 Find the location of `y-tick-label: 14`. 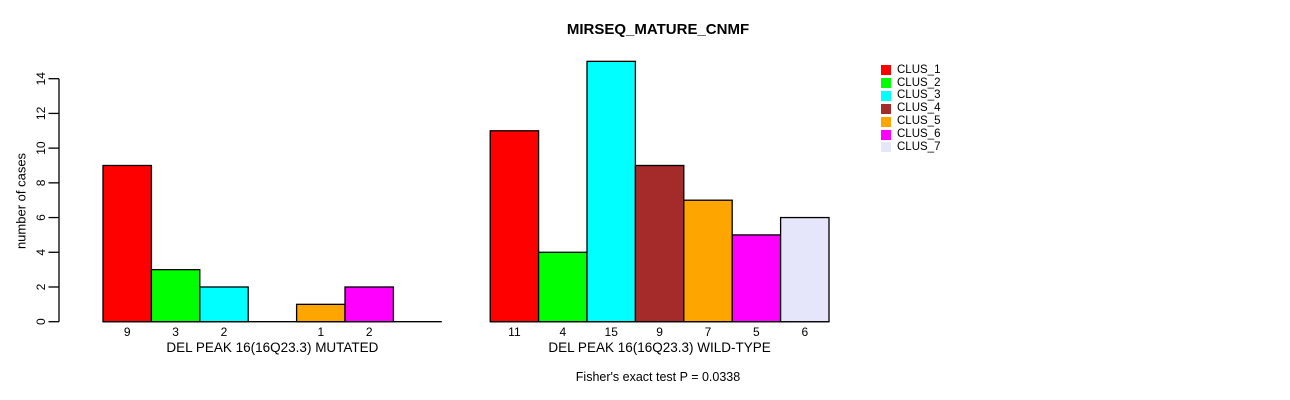

y-tick-label: 14 is located at coordinates (41, 79).